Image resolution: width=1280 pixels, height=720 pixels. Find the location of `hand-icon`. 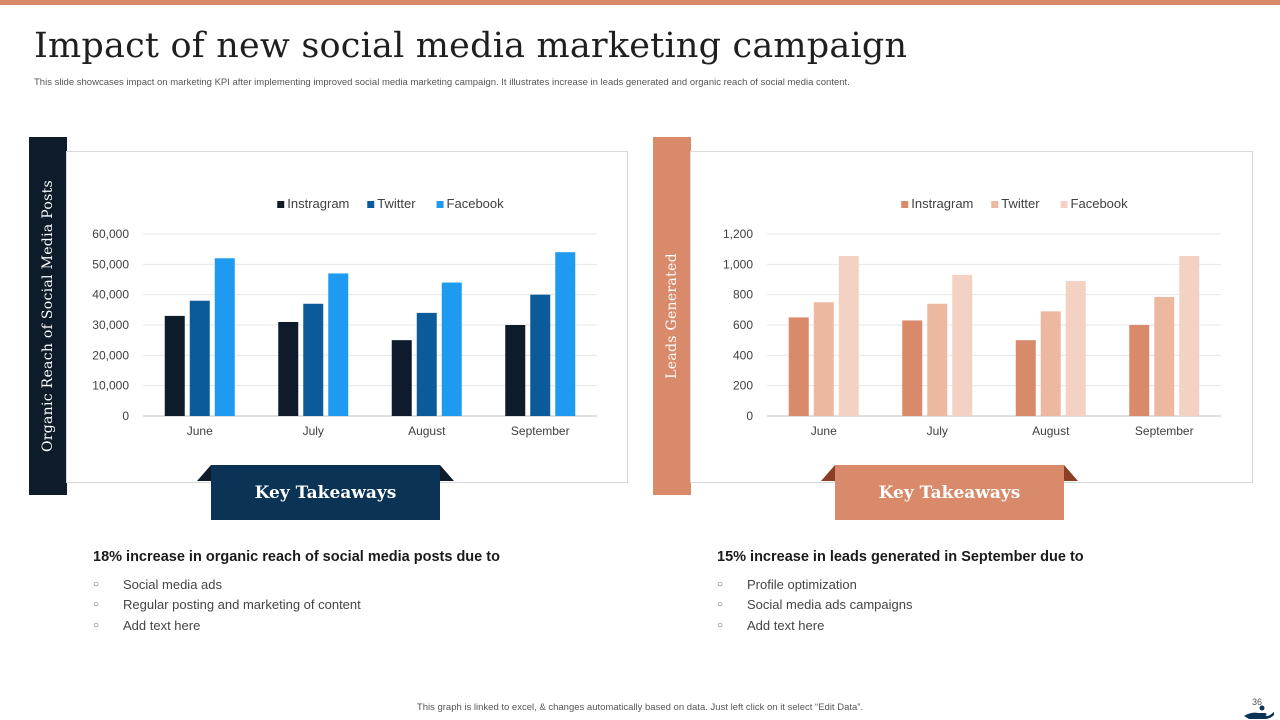

hand-icon is located at coordinates (1259, 712).